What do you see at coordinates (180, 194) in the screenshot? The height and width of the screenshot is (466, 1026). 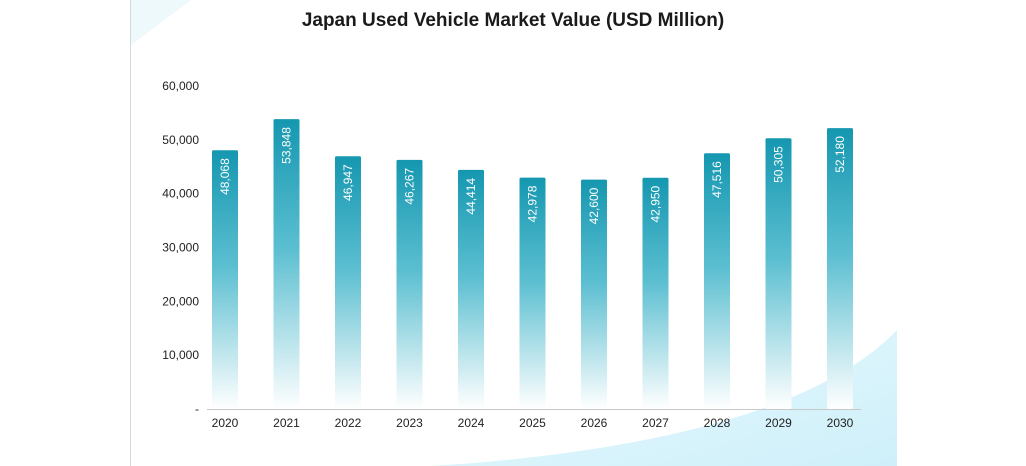 I see `y-tick-label: 40,000` at bounding box center [180, 194].